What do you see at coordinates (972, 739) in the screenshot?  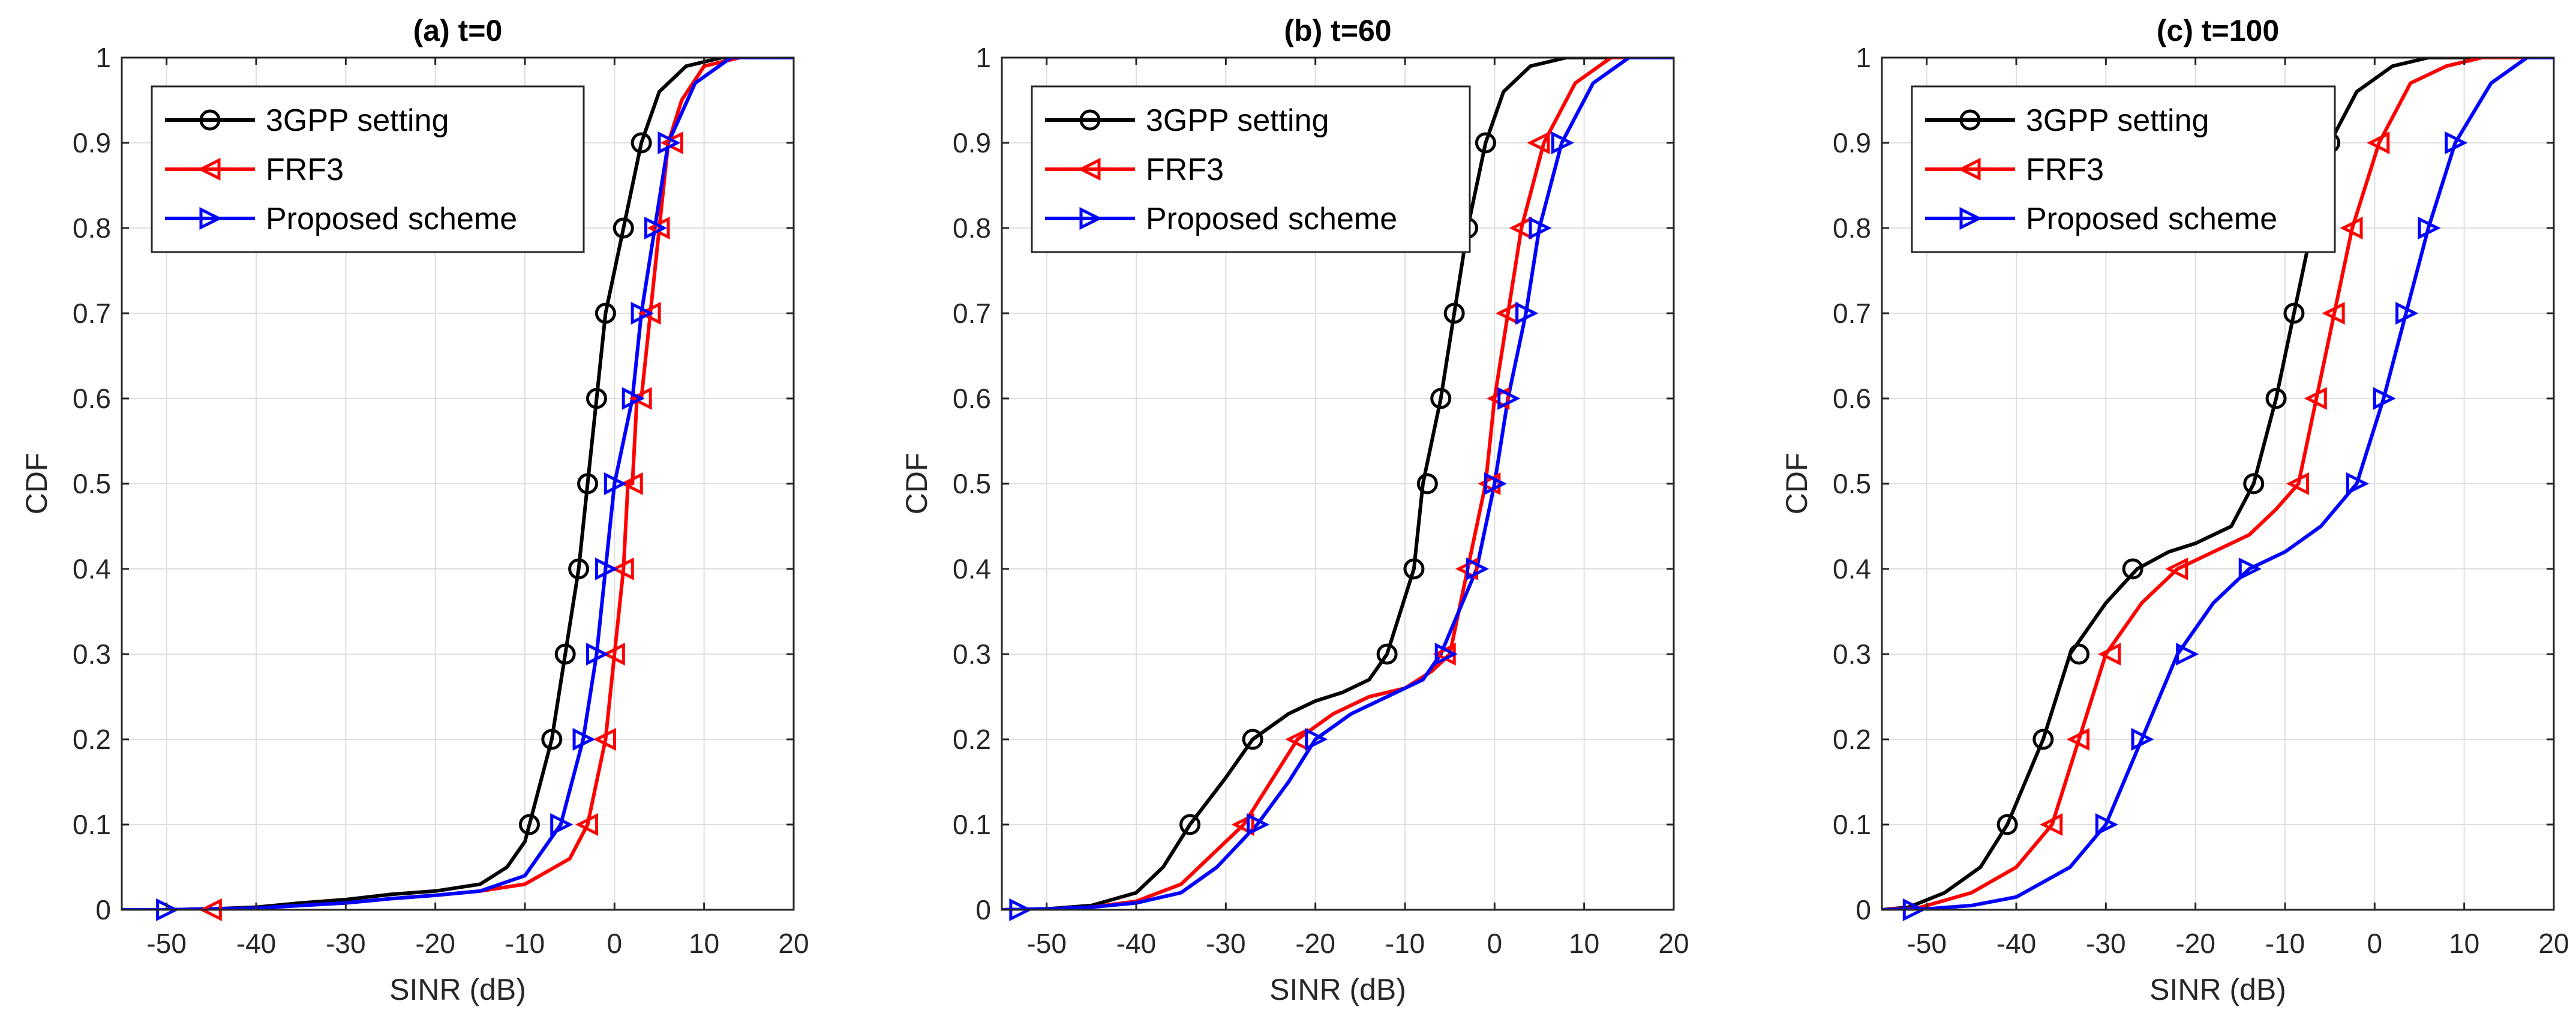 I see `y-tick-label: 0.2` at bounding box center [972, 739].